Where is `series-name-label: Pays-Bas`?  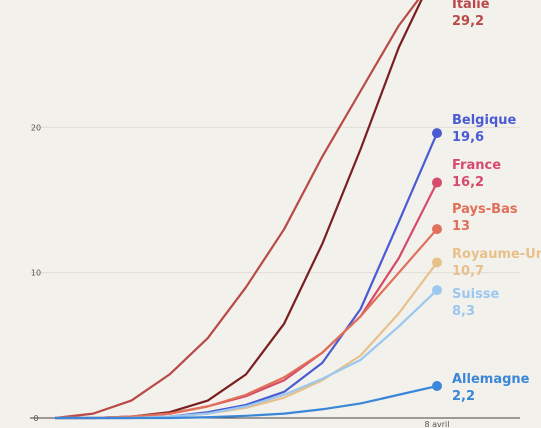
series-name-label: Pays-Bas is located at coordinates (485, 209).